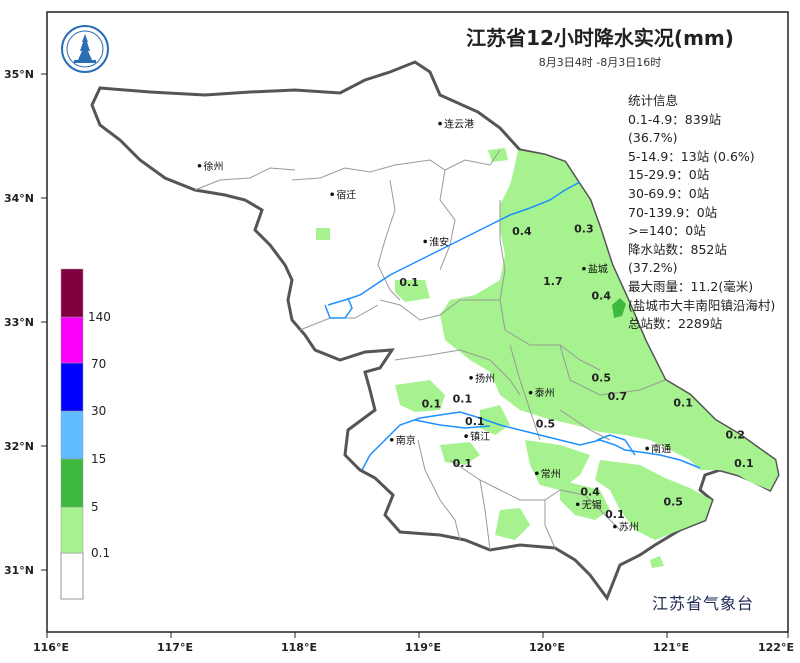  Describe the element at coordinates (19, 198) in the screenshot. I see `lat-tick-34: 34°N` at that location.